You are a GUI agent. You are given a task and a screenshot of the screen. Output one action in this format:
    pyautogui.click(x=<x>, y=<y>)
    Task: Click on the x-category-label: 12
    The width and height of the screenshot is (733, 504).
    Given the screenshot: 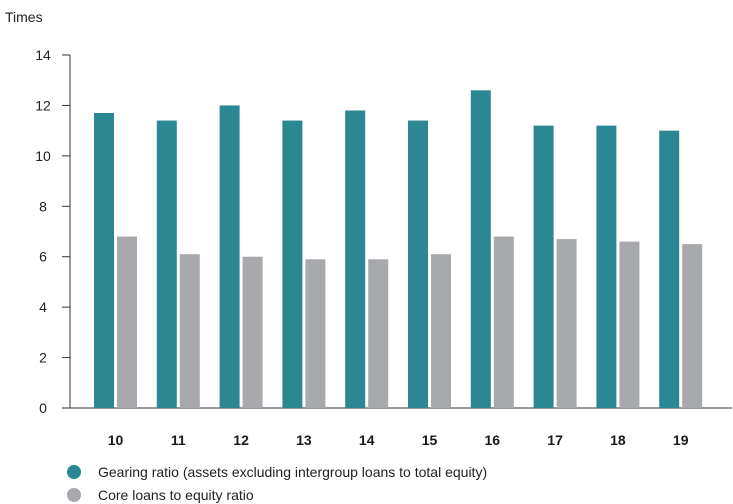 What is the action you would take?
    pyautogui.click(x=241, y=440)
    